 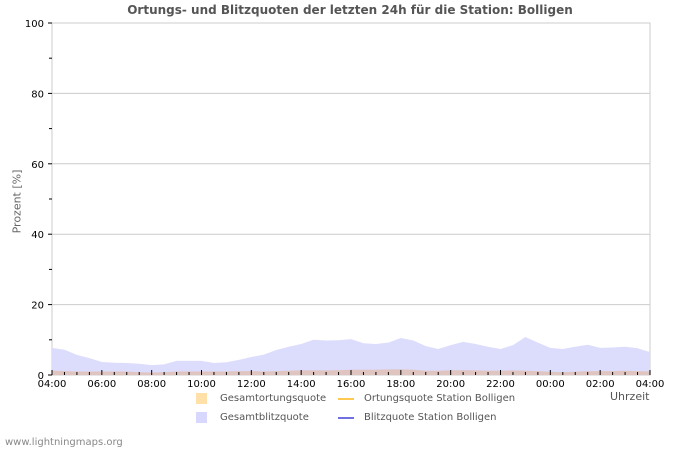 I want to click on legend-label-ortungsquote-station: Ortungsquote Station Bolligen, so click(x=440, y=398).